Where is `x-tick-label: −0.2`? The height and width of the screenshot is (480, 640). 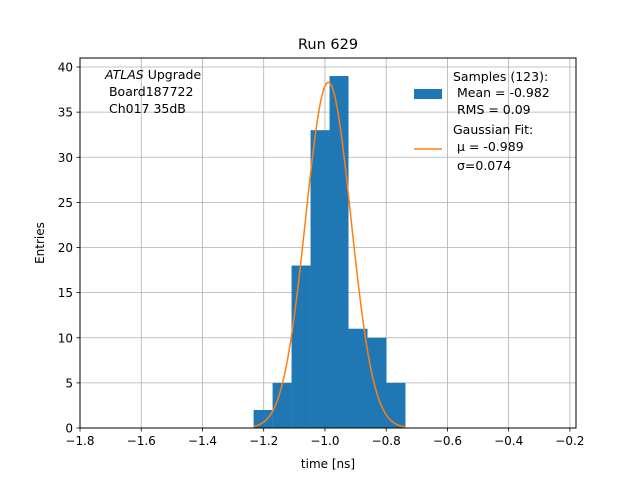
x-tick-label: −0.2 is located at coordinates (569, 441).